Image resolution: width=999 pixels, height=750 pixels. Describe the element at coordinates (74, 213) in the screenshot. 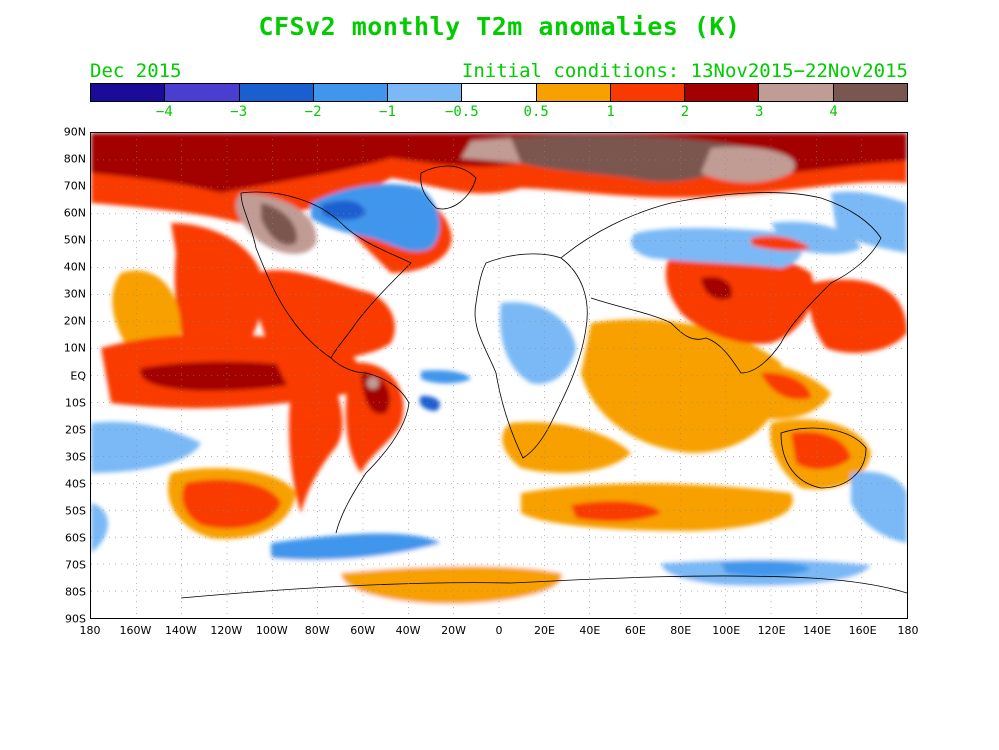

I see `latitude-label: 60N` at that location.